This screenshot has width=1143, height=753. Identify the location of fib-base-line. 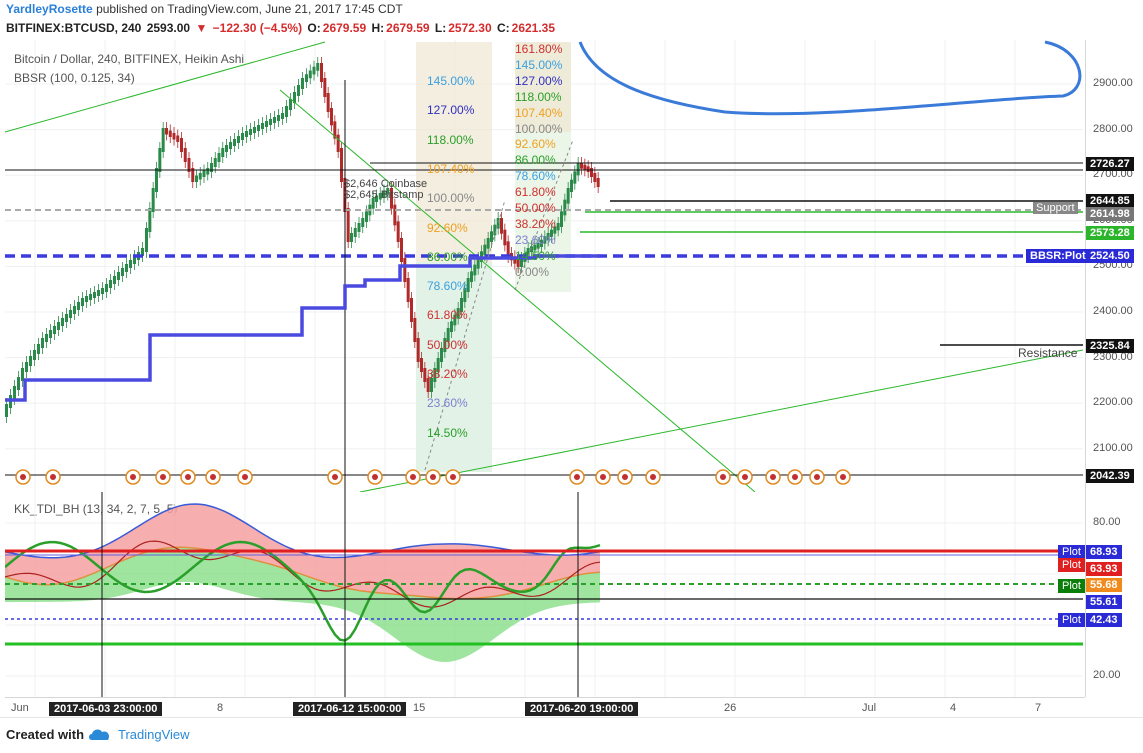
(465, 335).